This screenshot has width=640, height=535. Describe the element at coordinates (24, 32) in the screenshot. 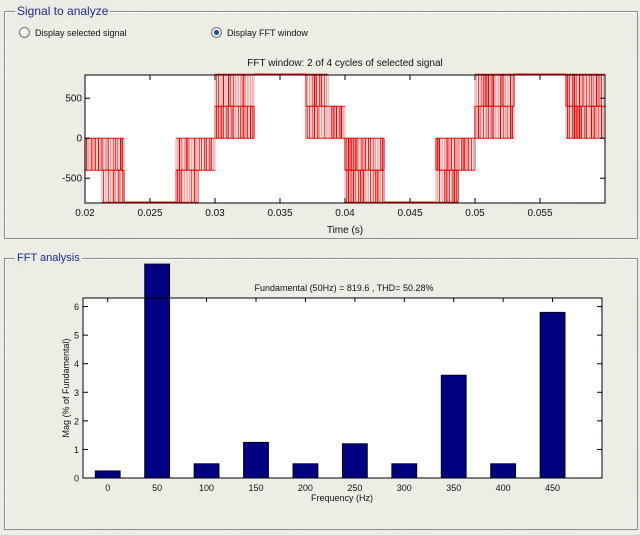

I see `radio-button-icon` at that location.